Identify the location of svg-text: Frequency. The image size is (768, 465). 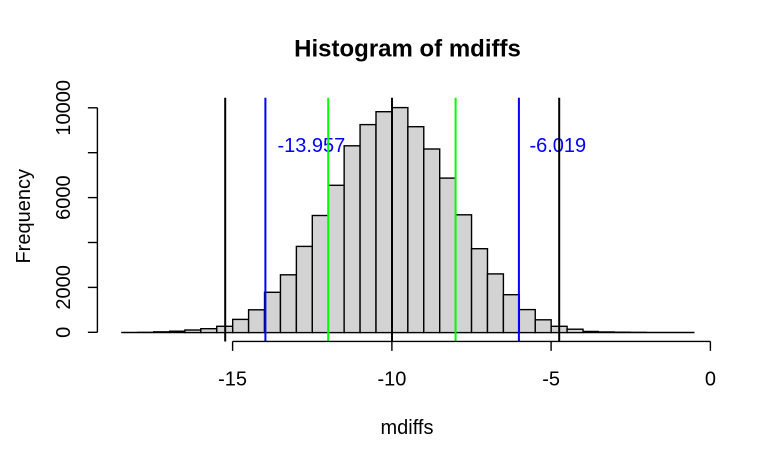
(24, 216).